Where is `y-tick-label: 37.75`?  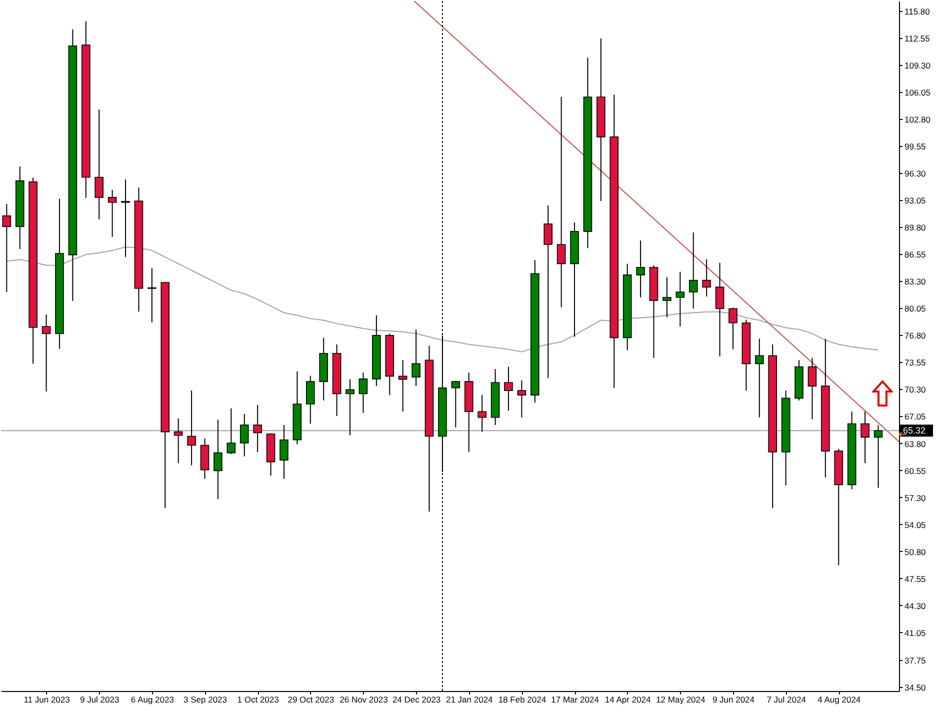 y-tick-label: 37.75 is located at coordinates (915, 660).